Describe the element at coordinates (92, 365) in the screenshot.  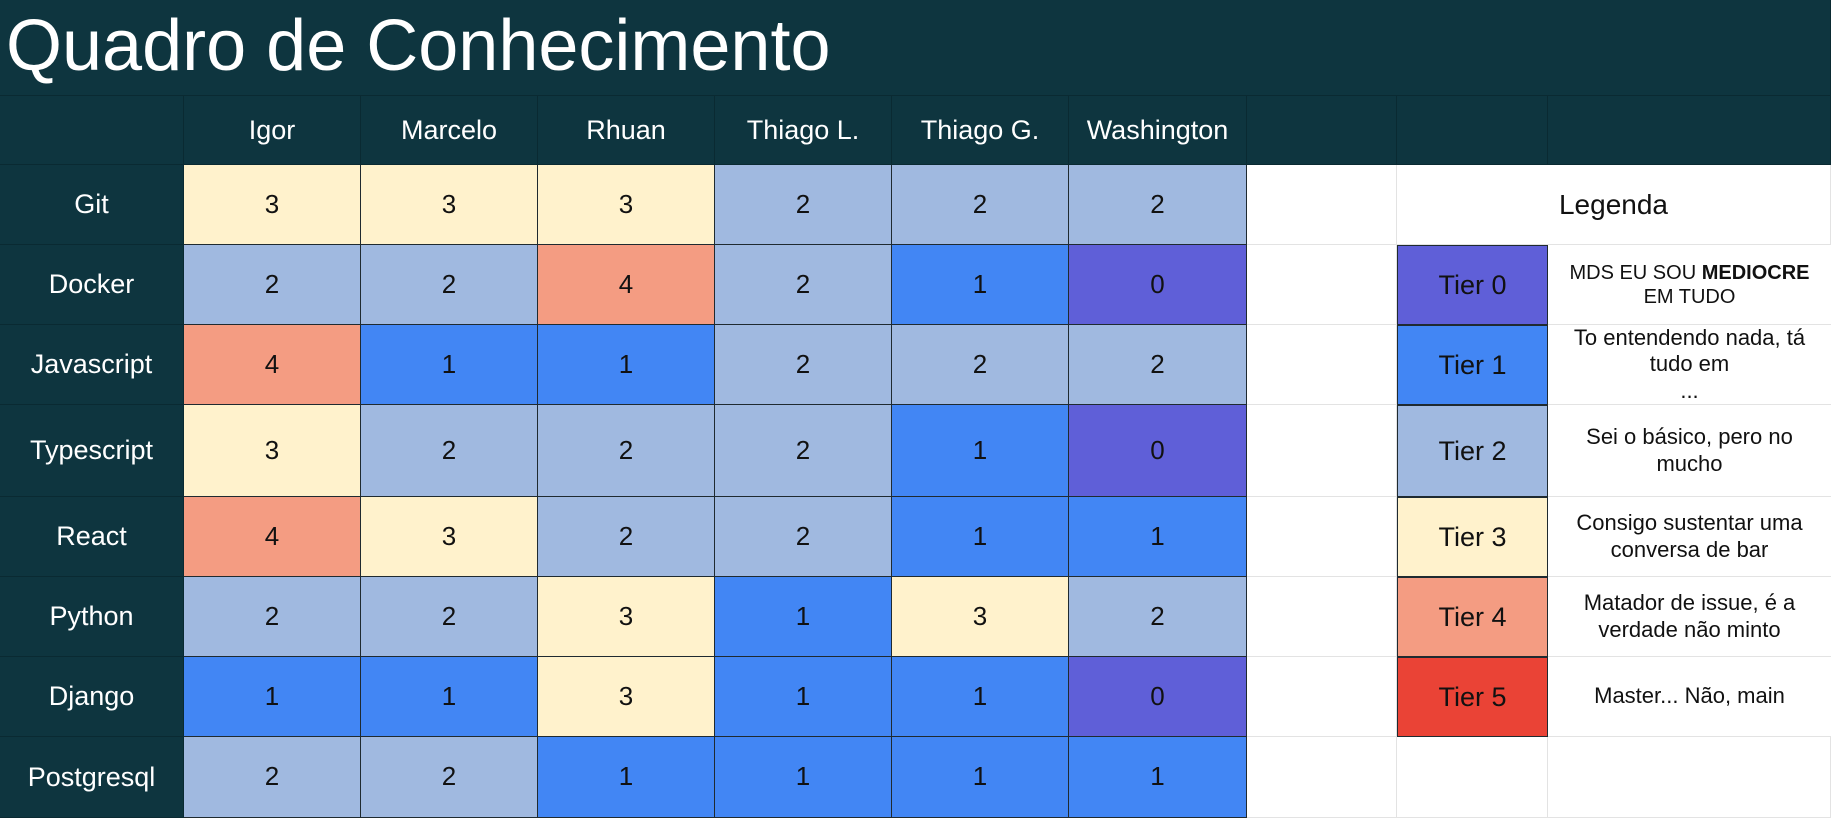
I see `row-label-javascript: Javascript` at that location.